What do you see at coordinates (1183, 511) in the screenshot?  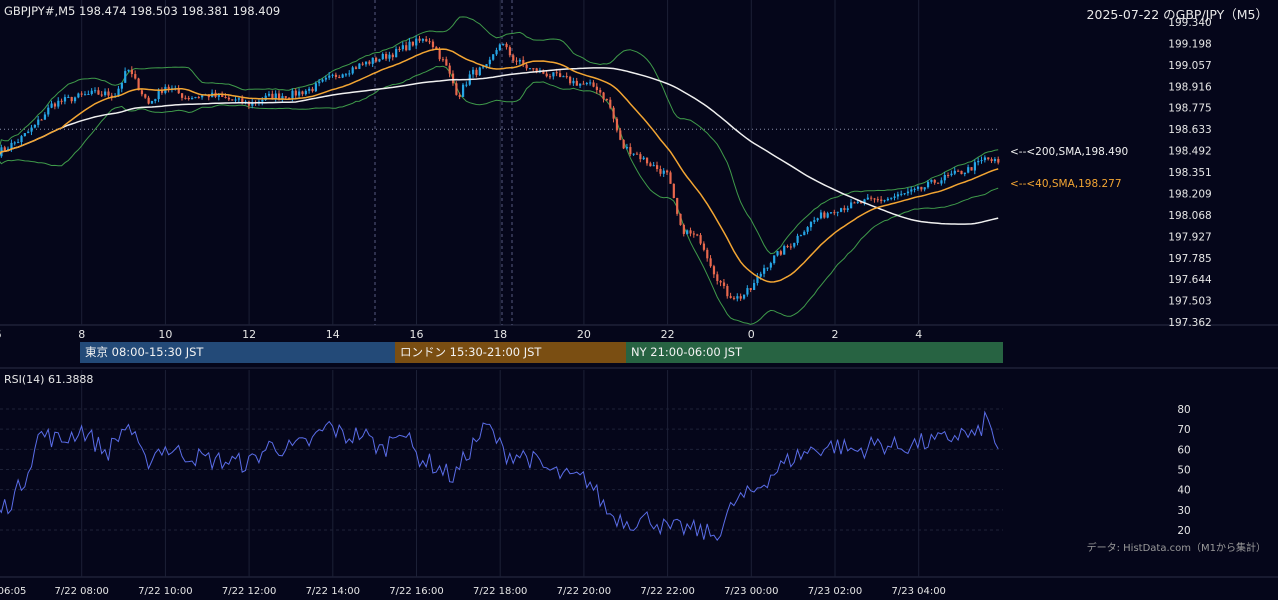 I see `rsi-tick-label: 30` at bounding box center [1183, 511].